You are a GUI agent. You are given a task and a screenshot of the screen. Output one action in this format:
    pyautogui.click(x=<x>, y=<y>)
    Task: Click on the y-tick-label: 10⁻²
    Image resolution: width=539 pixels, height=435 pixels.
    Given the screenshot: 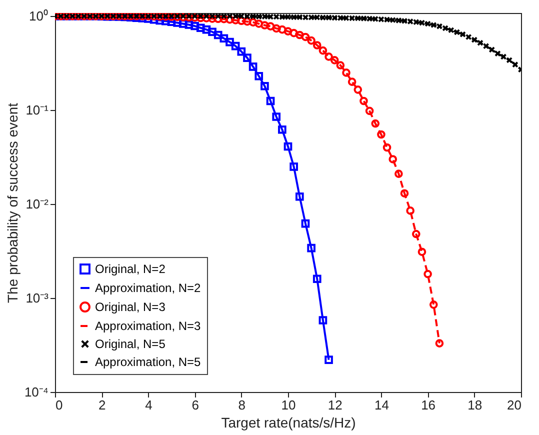 What is the action you would take?
    pyautogui.click(x=38, y=204)
    